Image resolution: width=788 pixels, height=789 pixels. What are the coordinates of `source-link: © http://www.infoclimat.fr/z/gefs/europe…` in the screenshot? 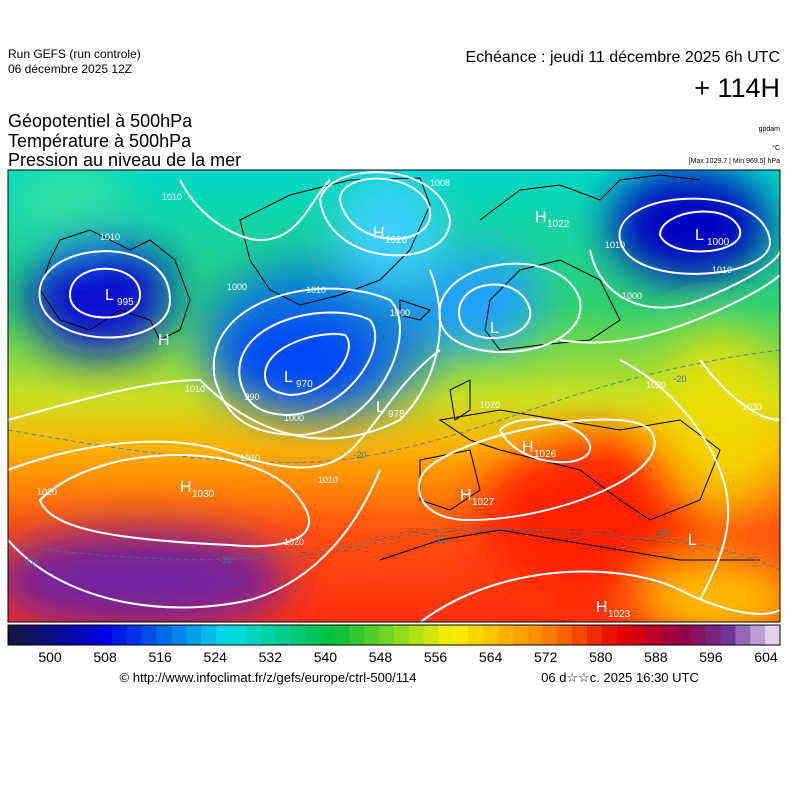 It's located at (268, 677).